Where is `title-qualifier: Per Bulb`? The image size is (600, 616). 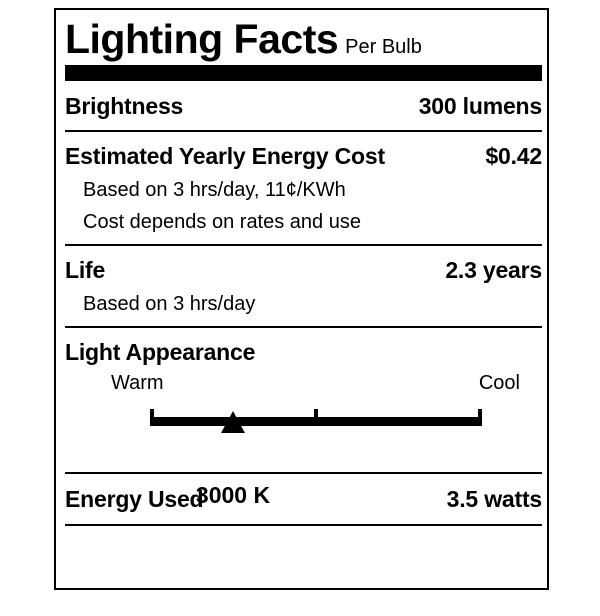 title-qualifier: Per Bulb is located at coordinates (383, 47).